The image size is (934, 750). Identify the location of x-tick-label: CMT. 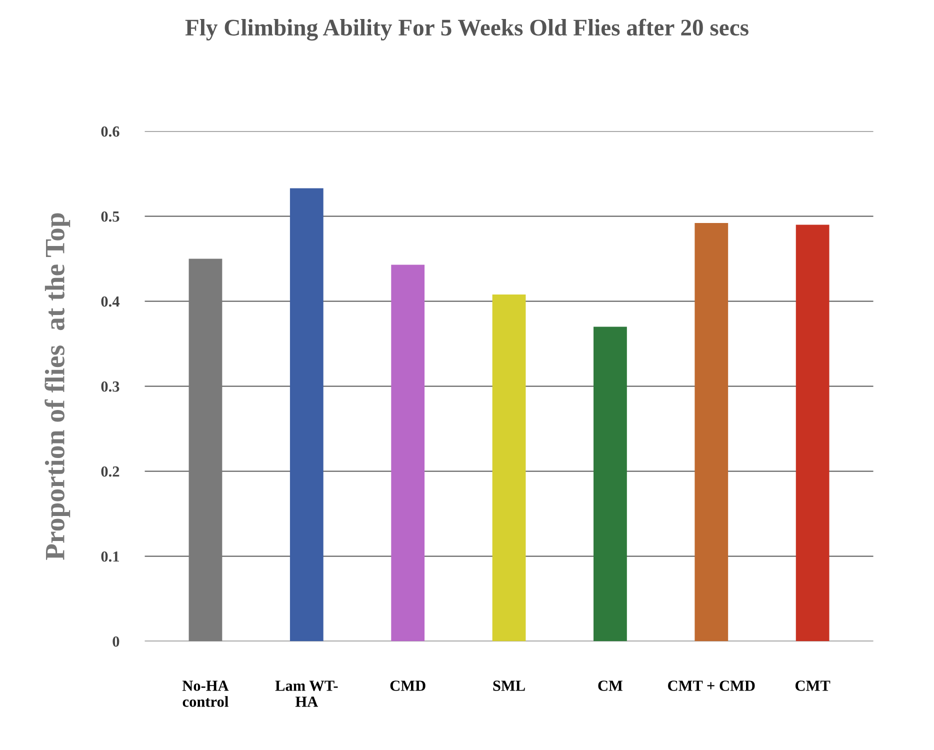
(813, 685).